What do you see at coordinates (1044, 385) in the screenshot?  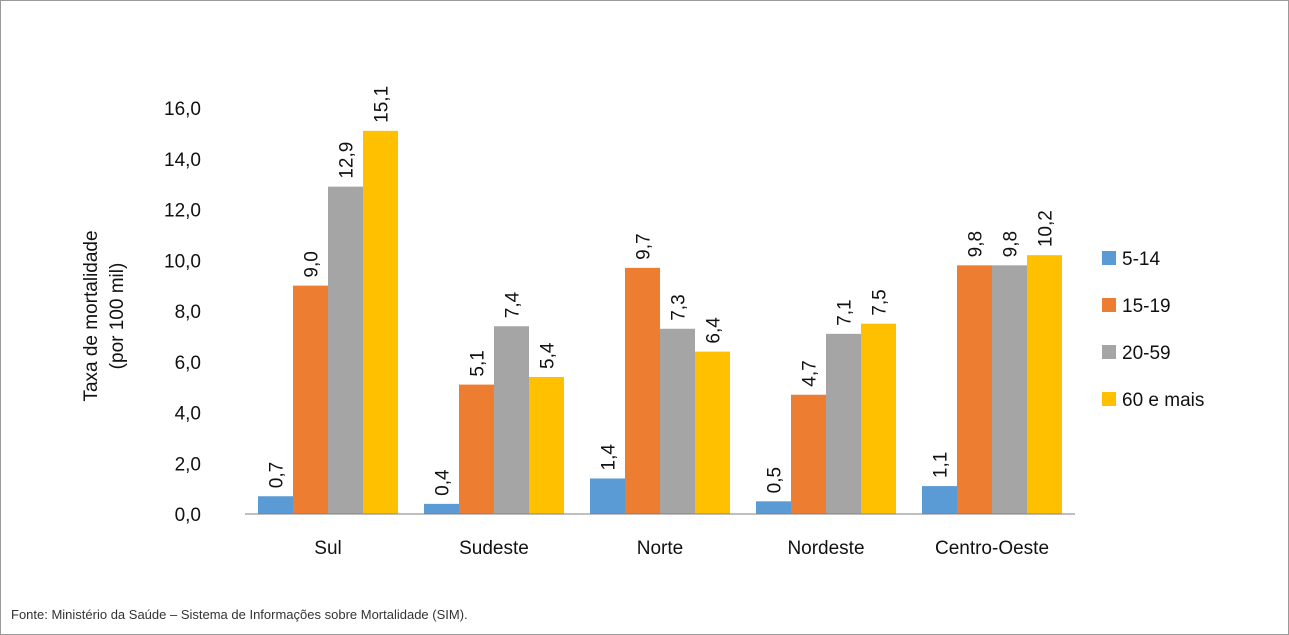 I see `bar-centro-oeste-60-e-mais` at bounding box center [1044, 385].